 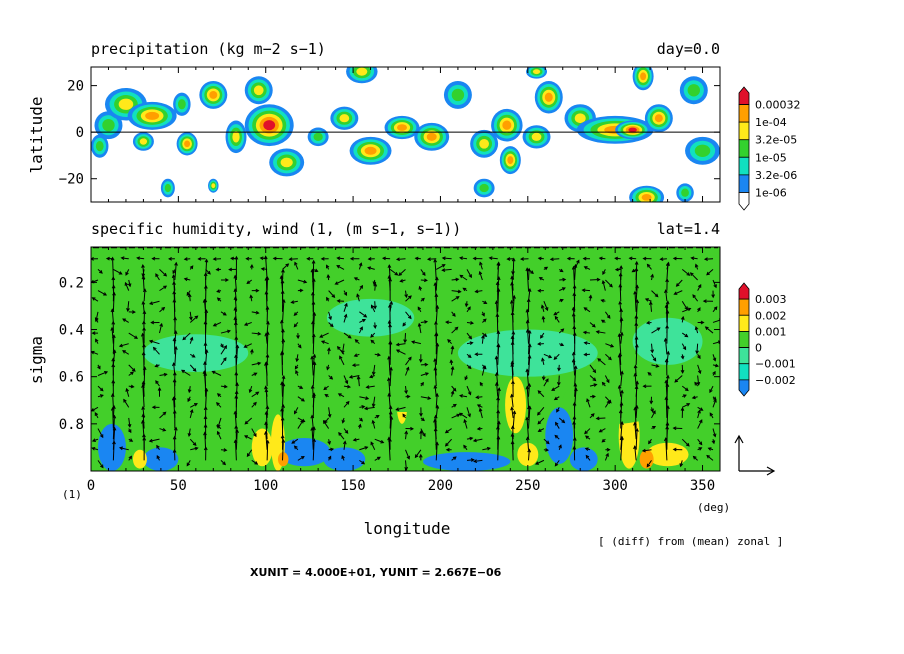 I want to click on humidity-colorbar-label: 0.001, so click(x=771, y=331).